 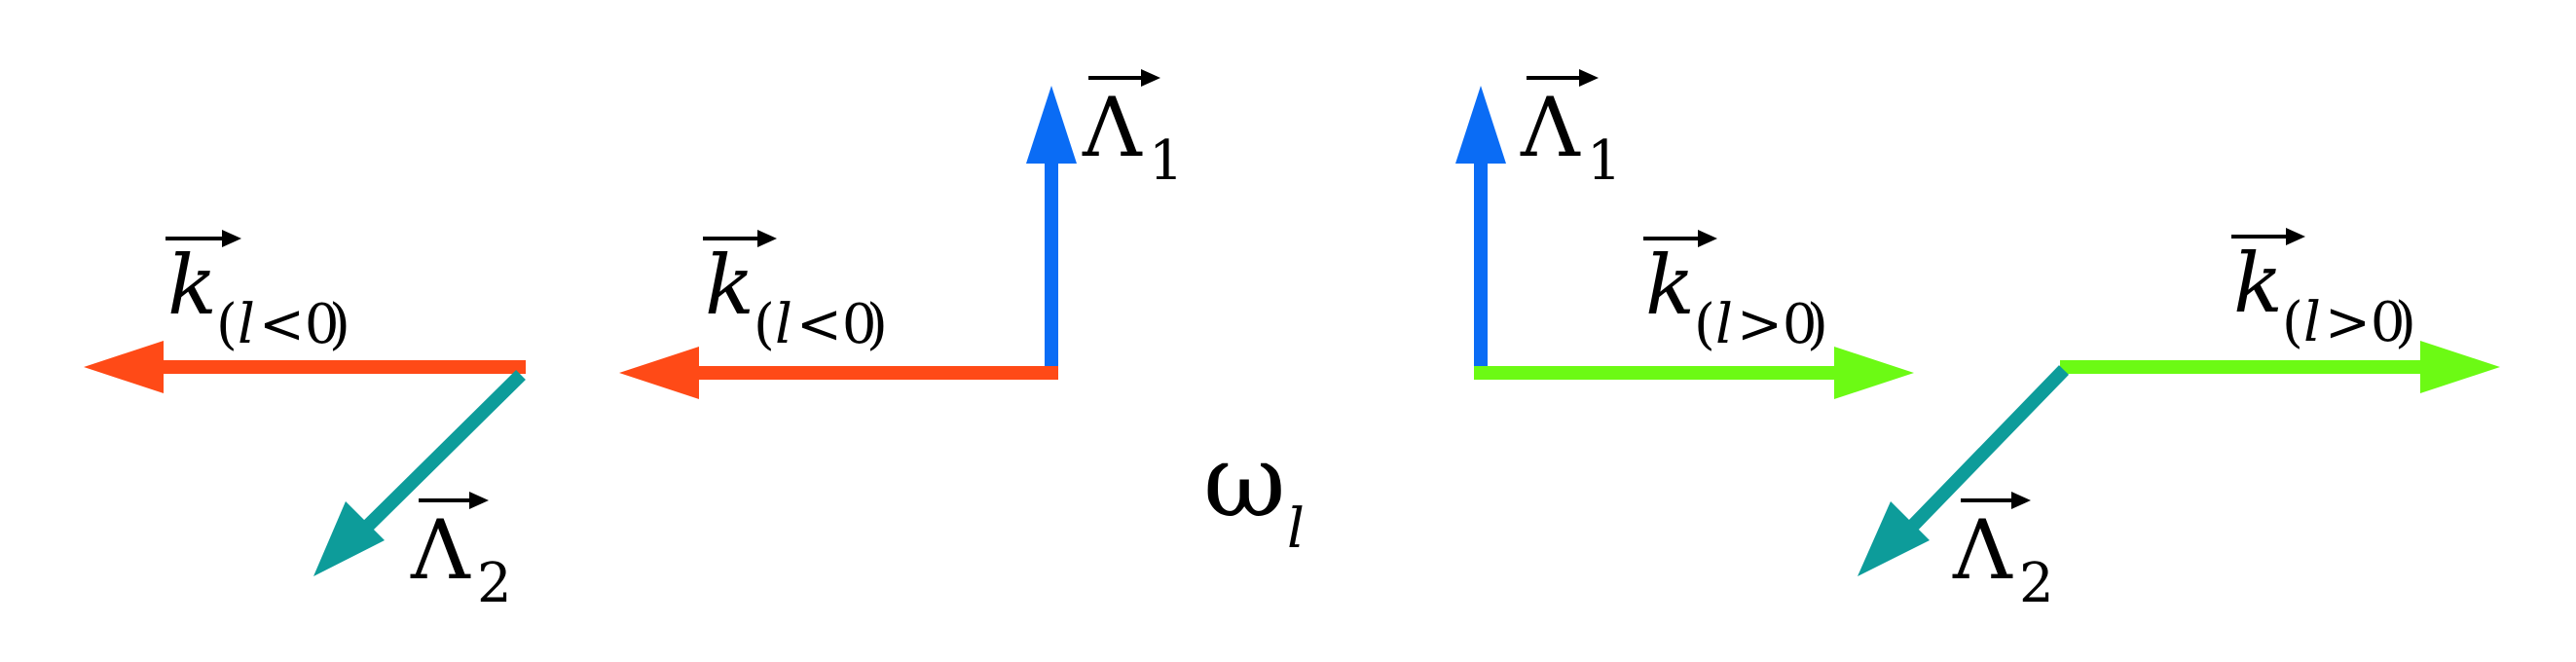 I want to click on k-label-l-negative-inner: k ( l <0 ), so click(x=795, y=293).